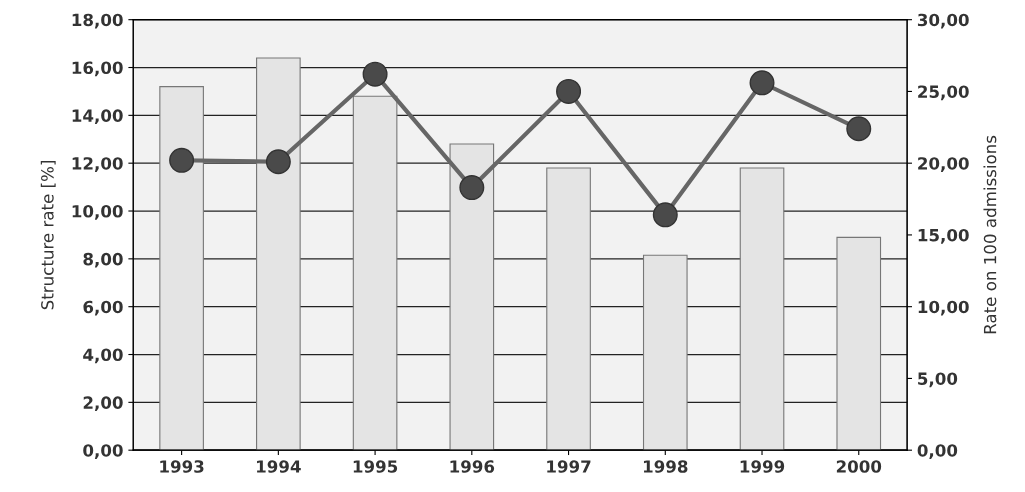 This screenshot has height=492, width=1025. What do you see at coordinates (665, 466) in the screenshot?
I see `x-tick-label: 1998` at bounding box center [665, 466].